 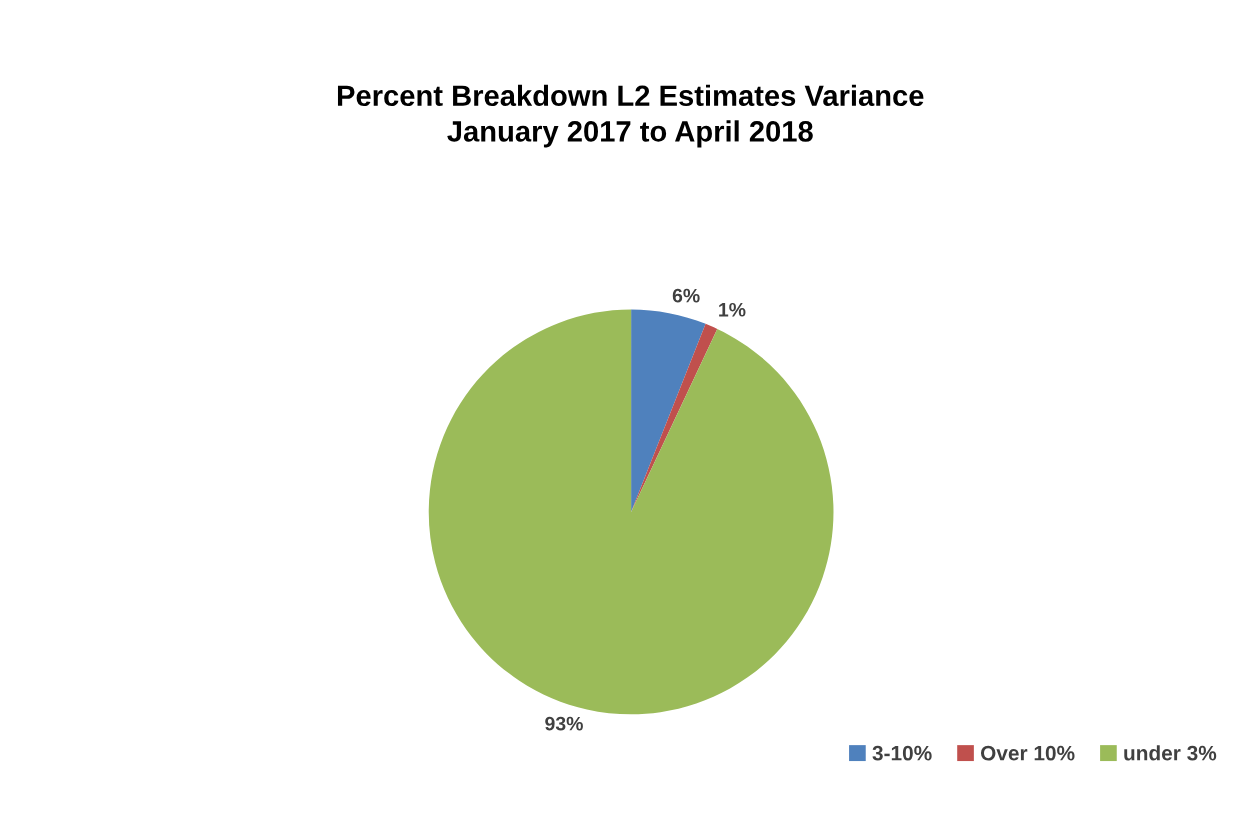 What do you see at coordinates (564, 723) in the screenshot?
I see `data-label: 93%` at bounding box center [564, 723].